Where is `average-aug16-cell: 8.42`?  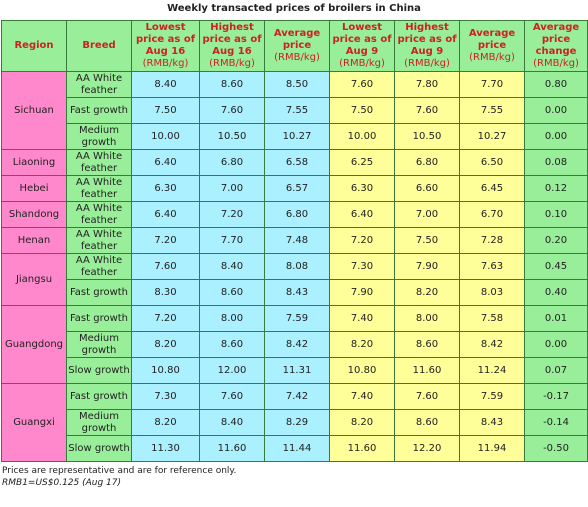 average-aug16-cell: 8.42 is located at coordinates (297, 344).